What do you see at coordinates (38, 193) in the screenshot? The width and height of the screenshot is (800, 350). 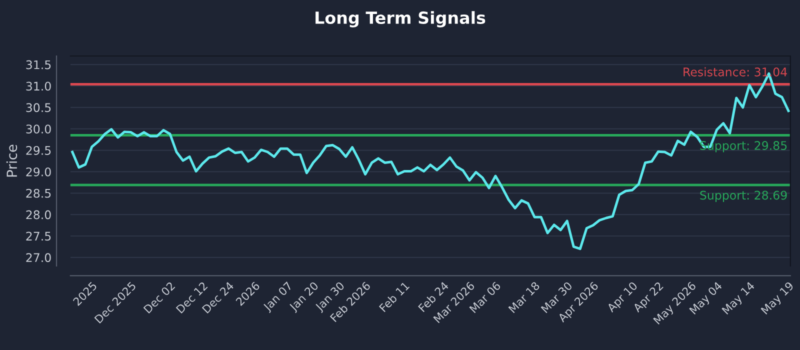 I see `y-tick-label: 28.5` at bounding box center [38, 193].